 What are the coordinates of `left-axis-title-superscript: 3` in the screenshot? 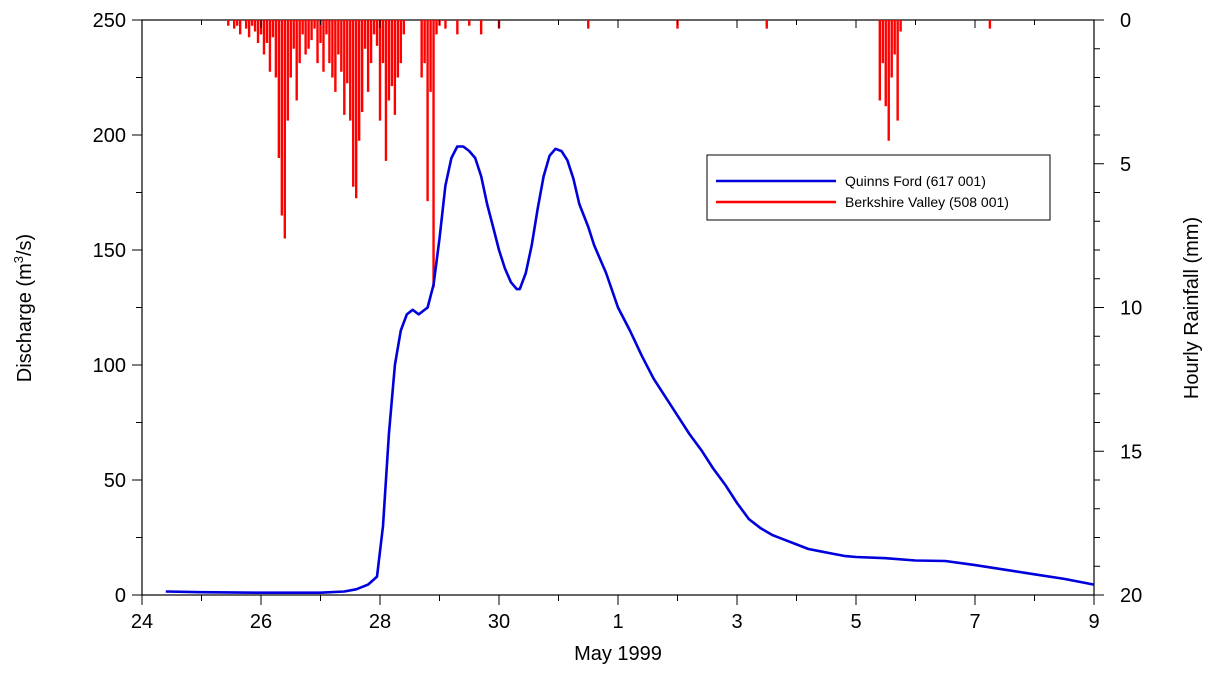 It's located at (18, 259).